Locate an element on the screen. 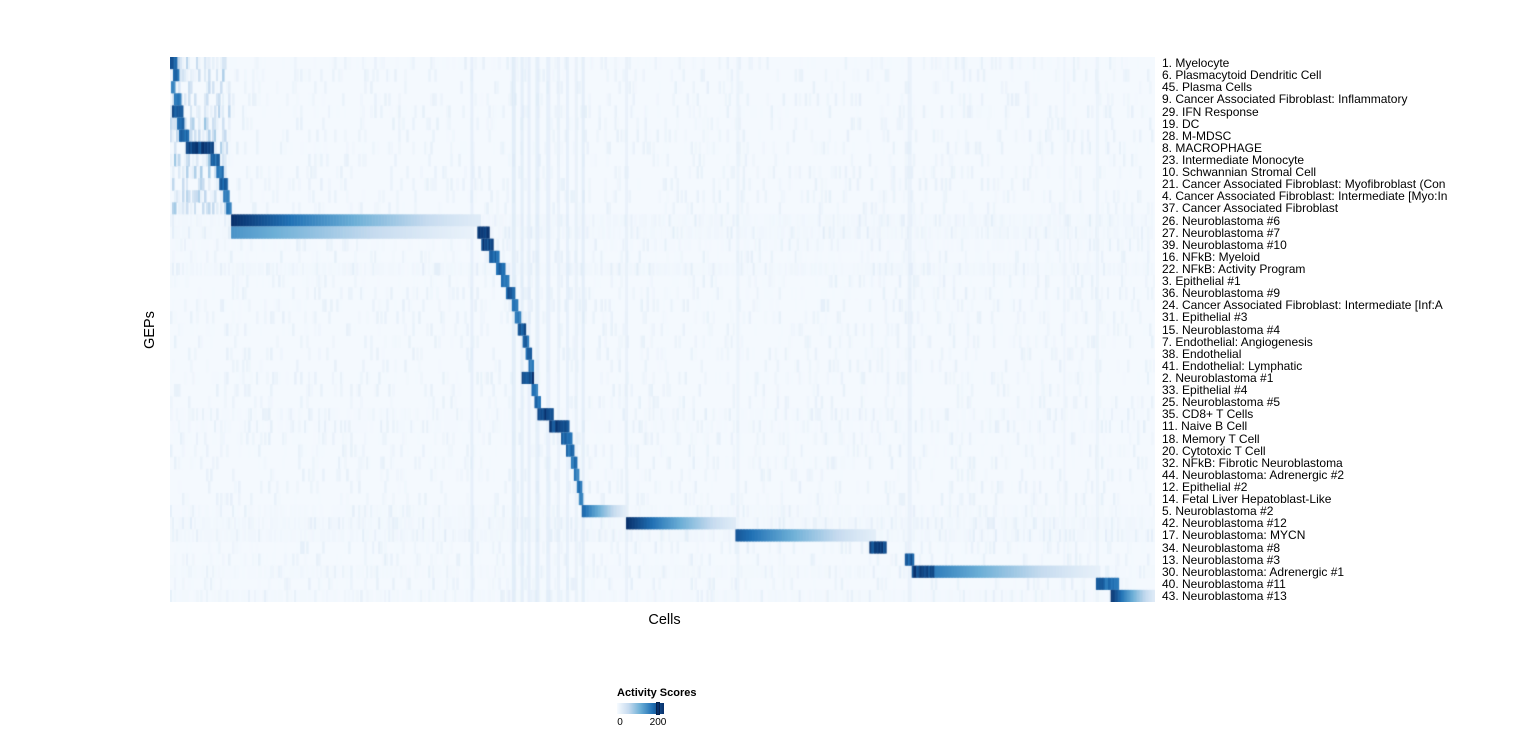 This screenshot has height=743, width=1540. row-label: 38. Endothelial is located at coordinates (1202, 353).